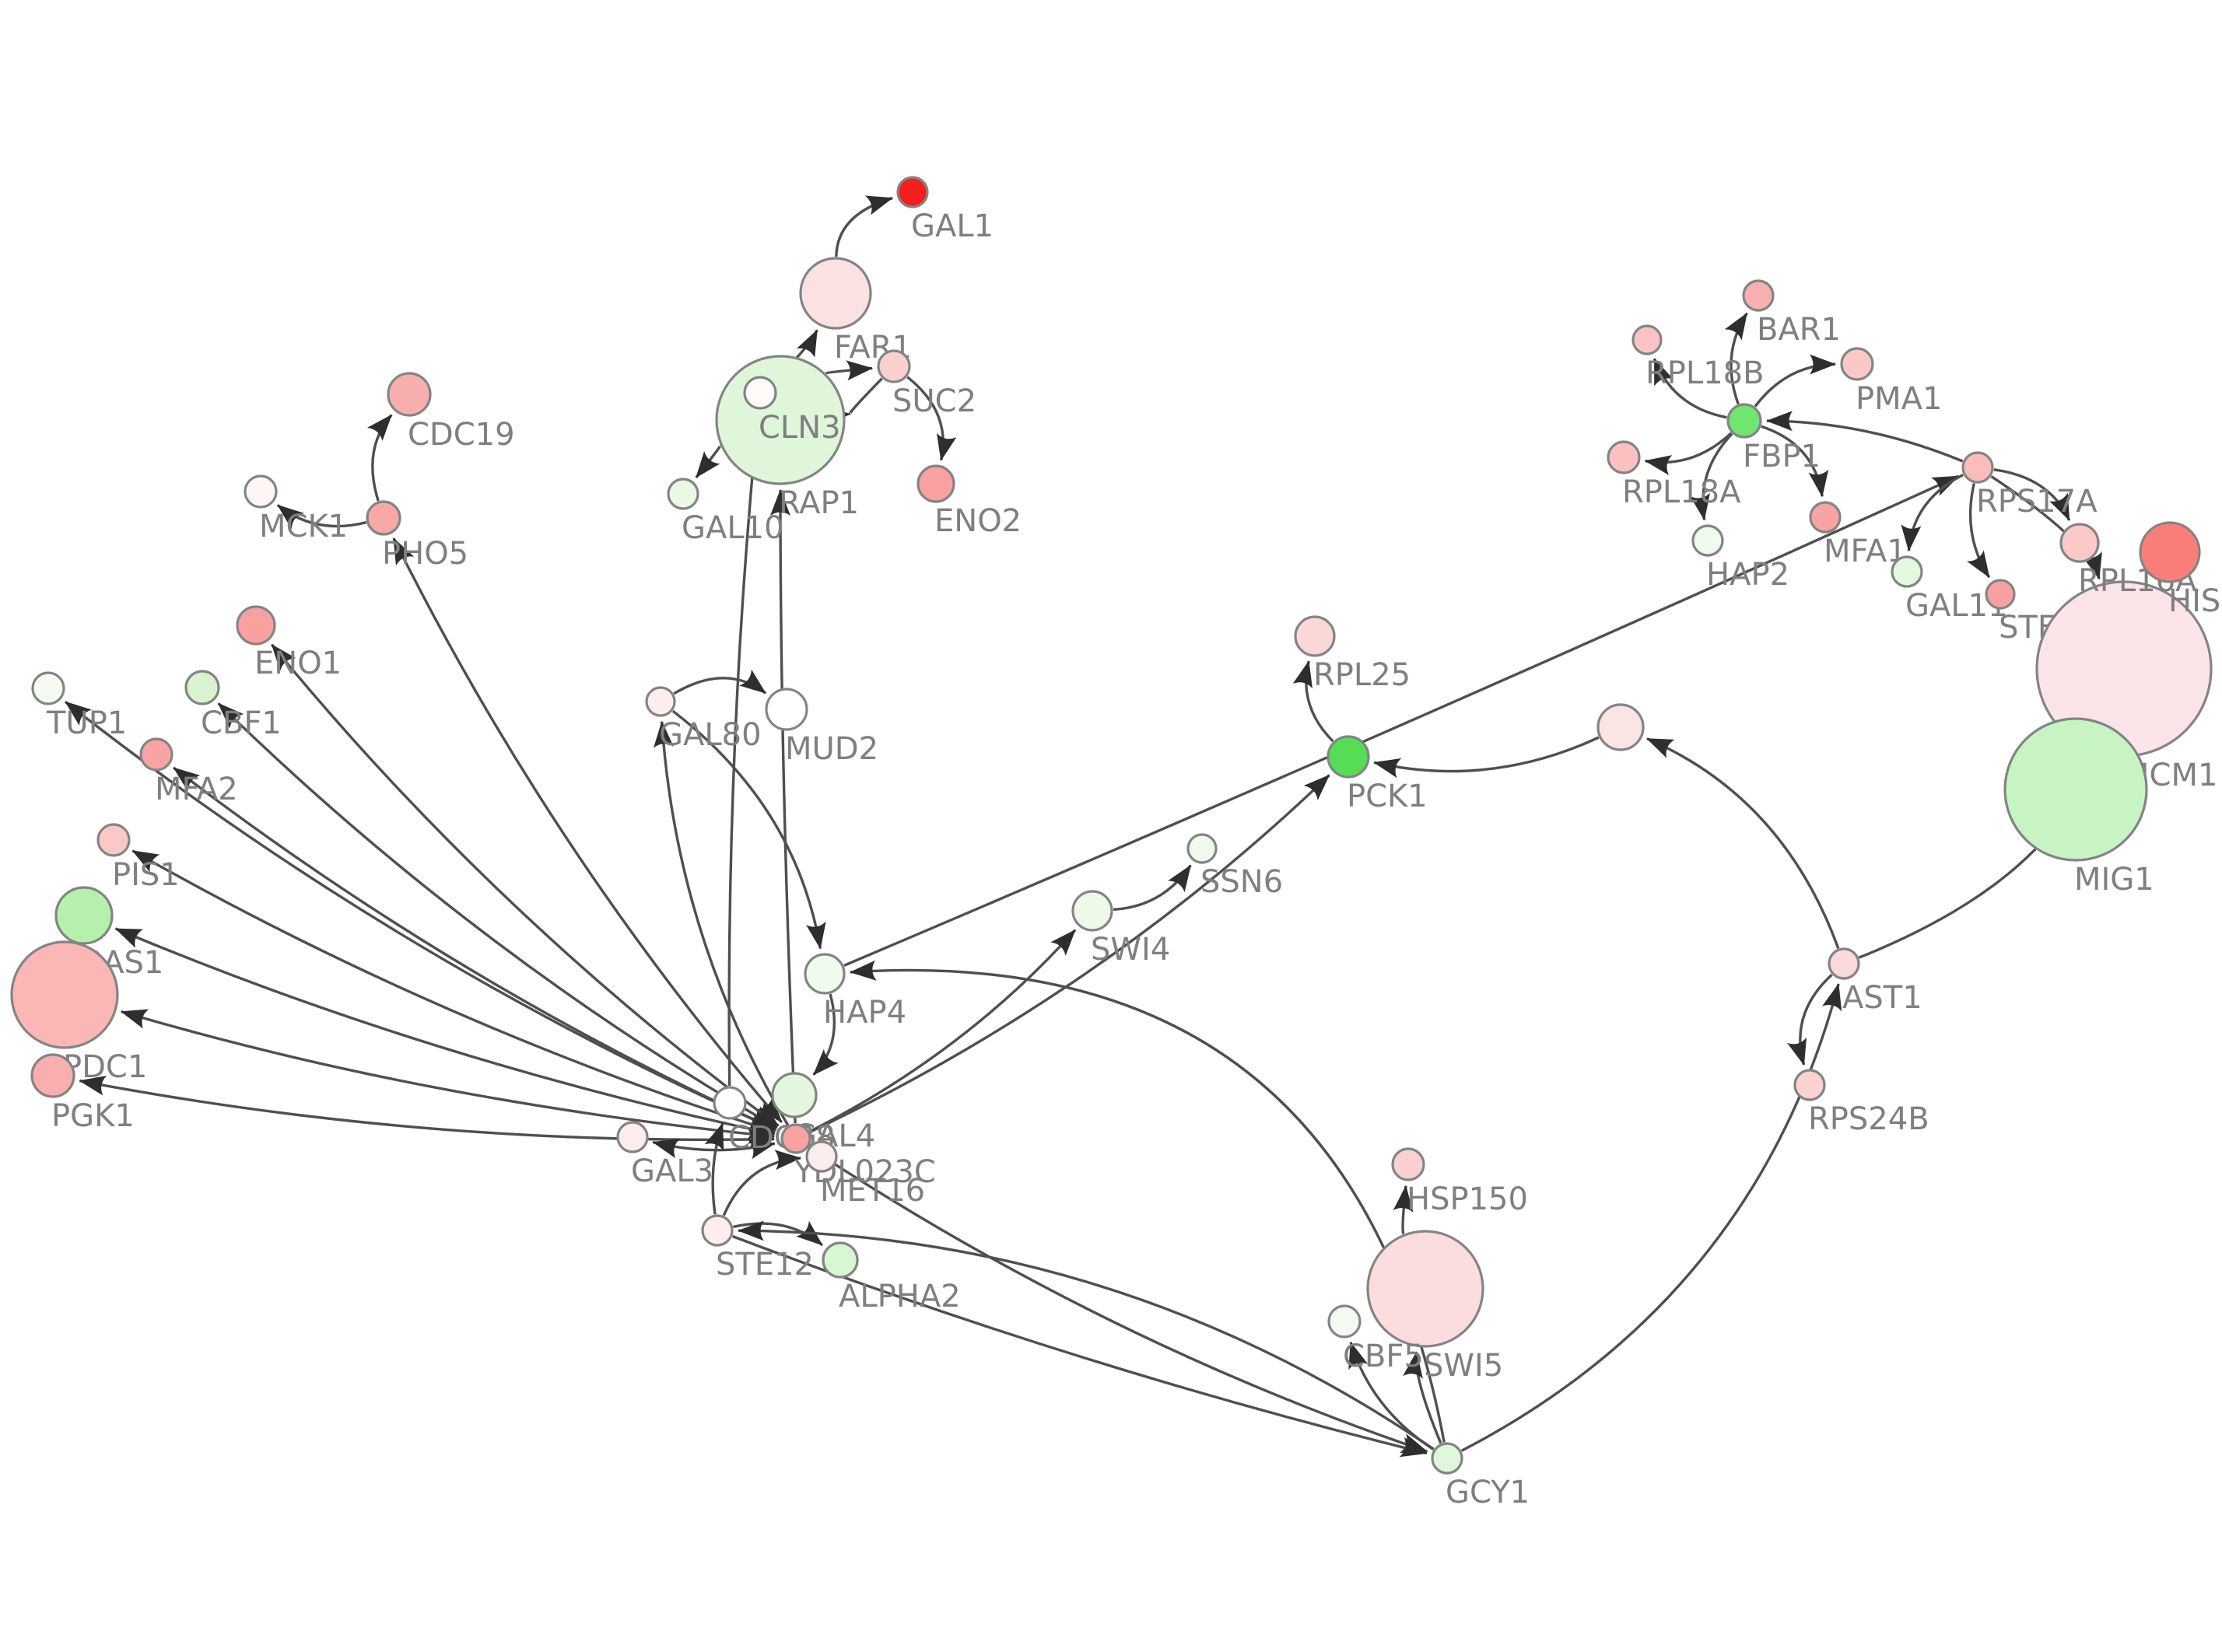 The image size is (2222, 1652). I want to click on edge-PHO5-MCK1, so click(321, 517).